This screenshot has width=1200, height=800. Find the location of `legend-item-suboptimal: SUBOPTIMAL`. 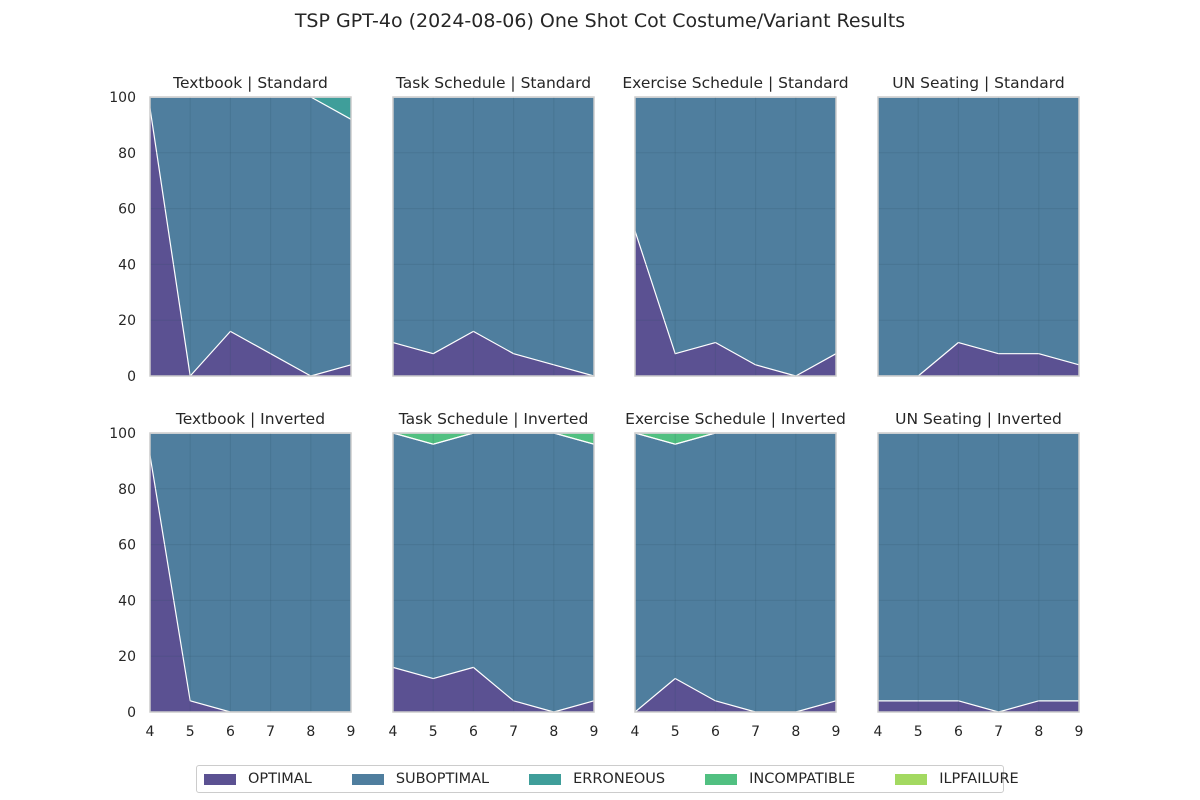

legend-item-suboptimal: SUBOPTIMAL is located at coordinates (420, 779).